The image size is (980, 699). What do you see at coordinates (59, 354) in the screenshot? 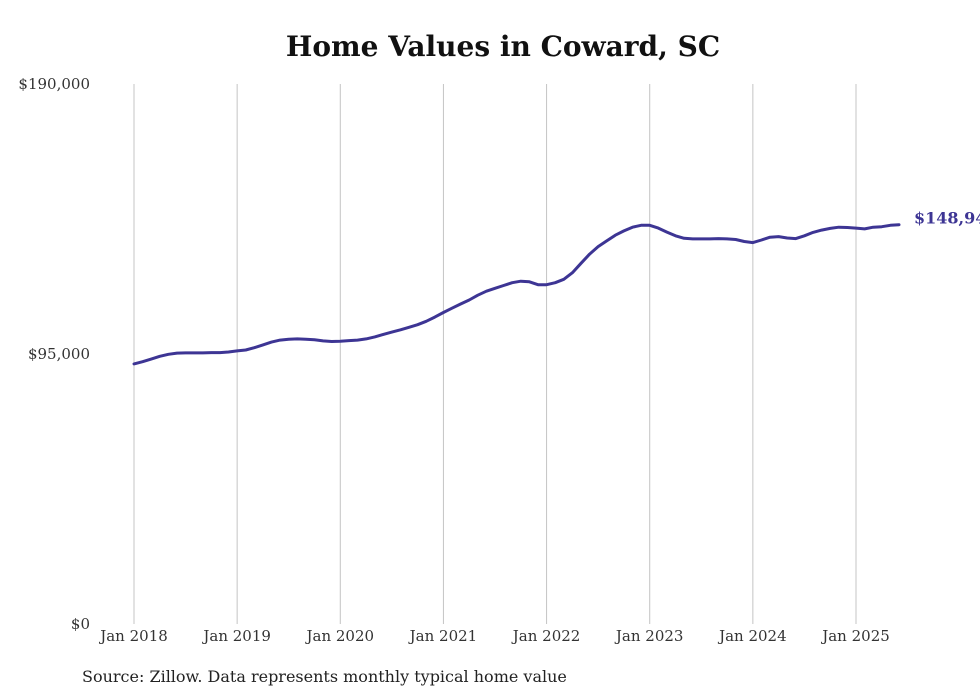
I see `y-tick-label: $95,000` at bounding box center [59, 354].